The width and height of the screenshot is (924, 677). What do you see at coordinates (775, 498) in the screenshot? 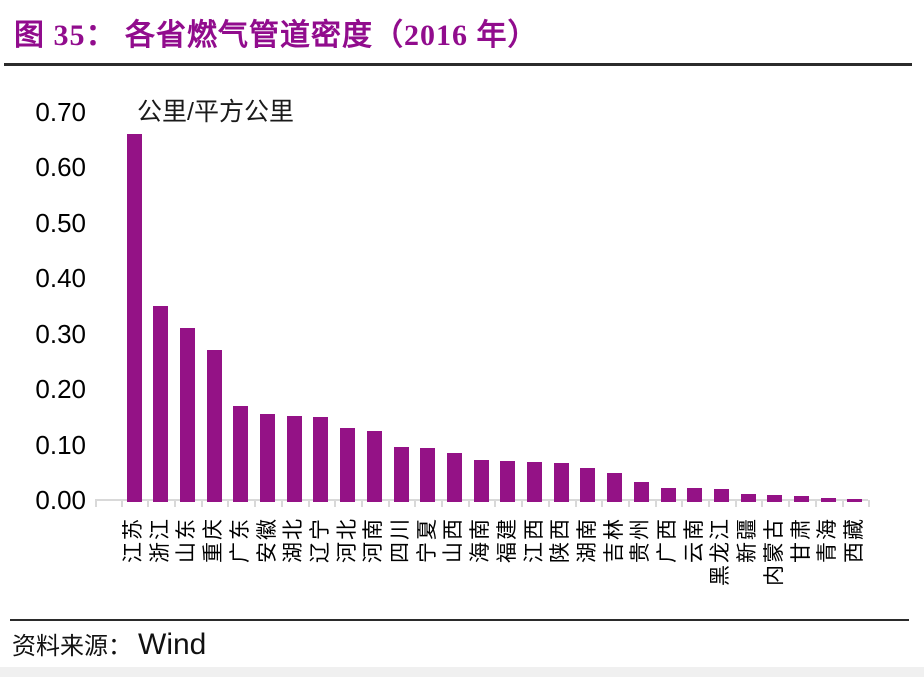
I see `bar-内蒙古` at bounding box center [775, 498].